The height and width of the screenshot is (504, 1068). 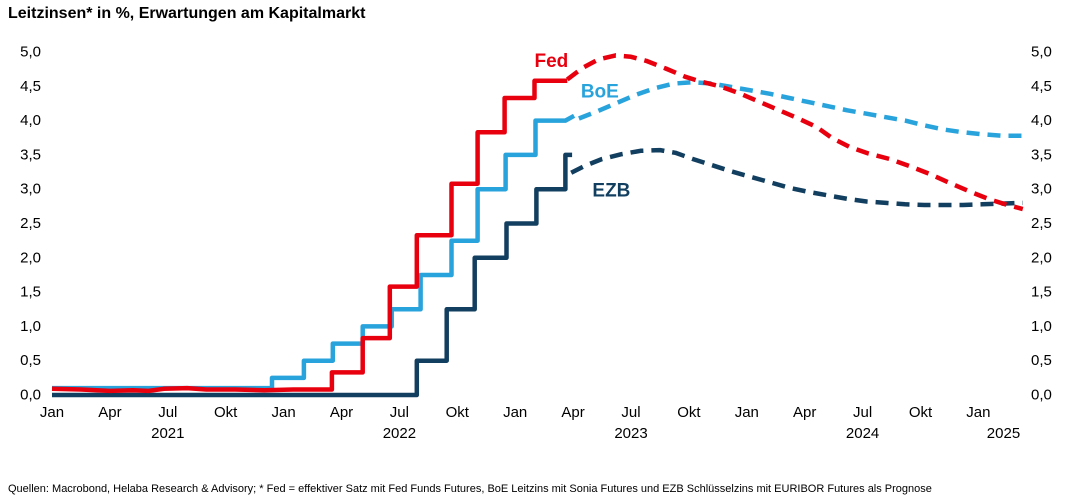 I want to click on ezb-dashed-line, so click(x=796, y=177).